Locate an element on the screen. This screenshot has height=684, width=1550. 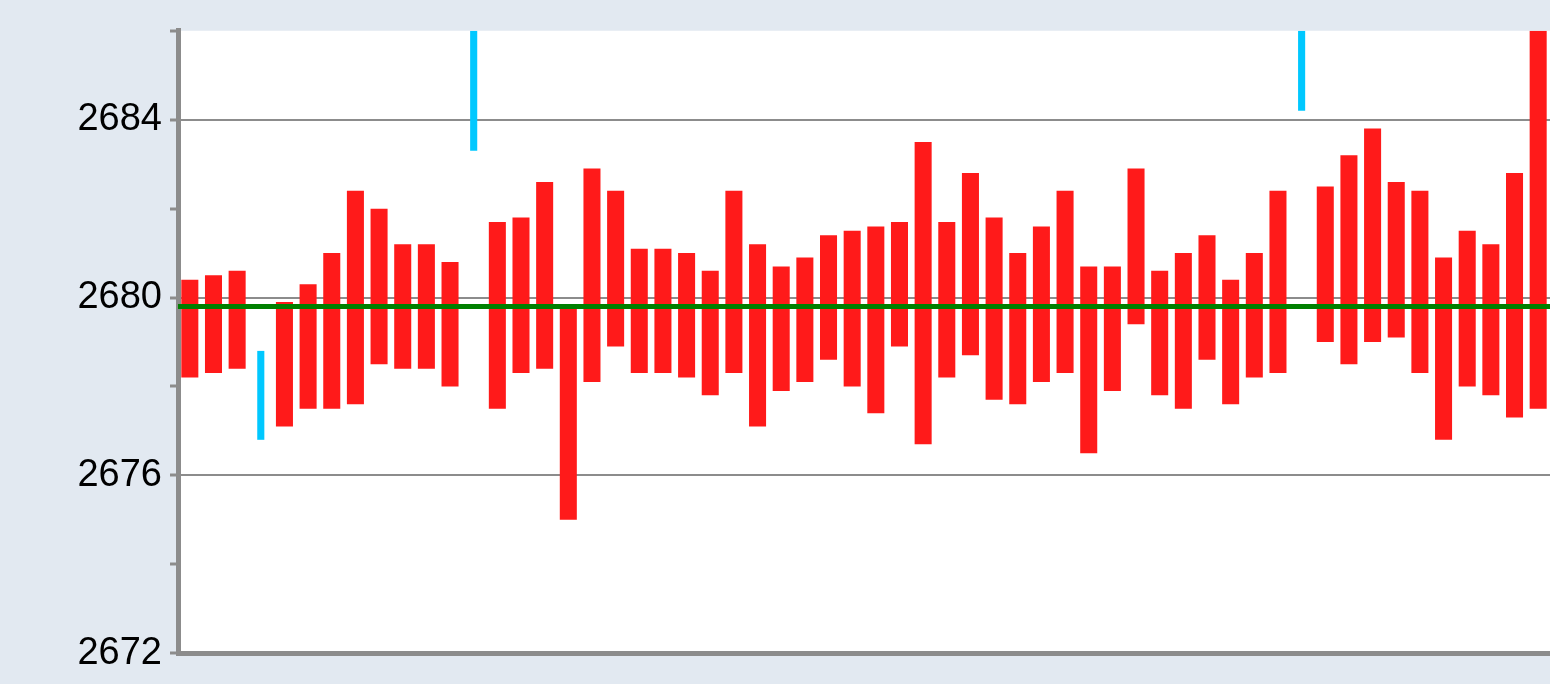
y-tick-label: 2672 is located at coordinates (119, 650).